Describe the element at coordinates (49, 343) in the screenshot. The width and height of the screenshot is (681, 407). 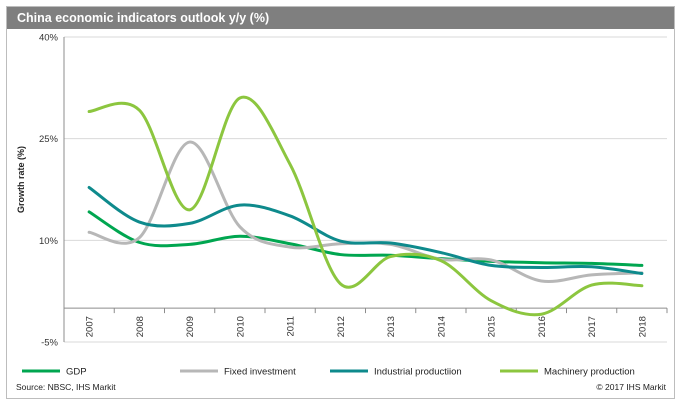
I see `y-tick-label: -5%` at that location.